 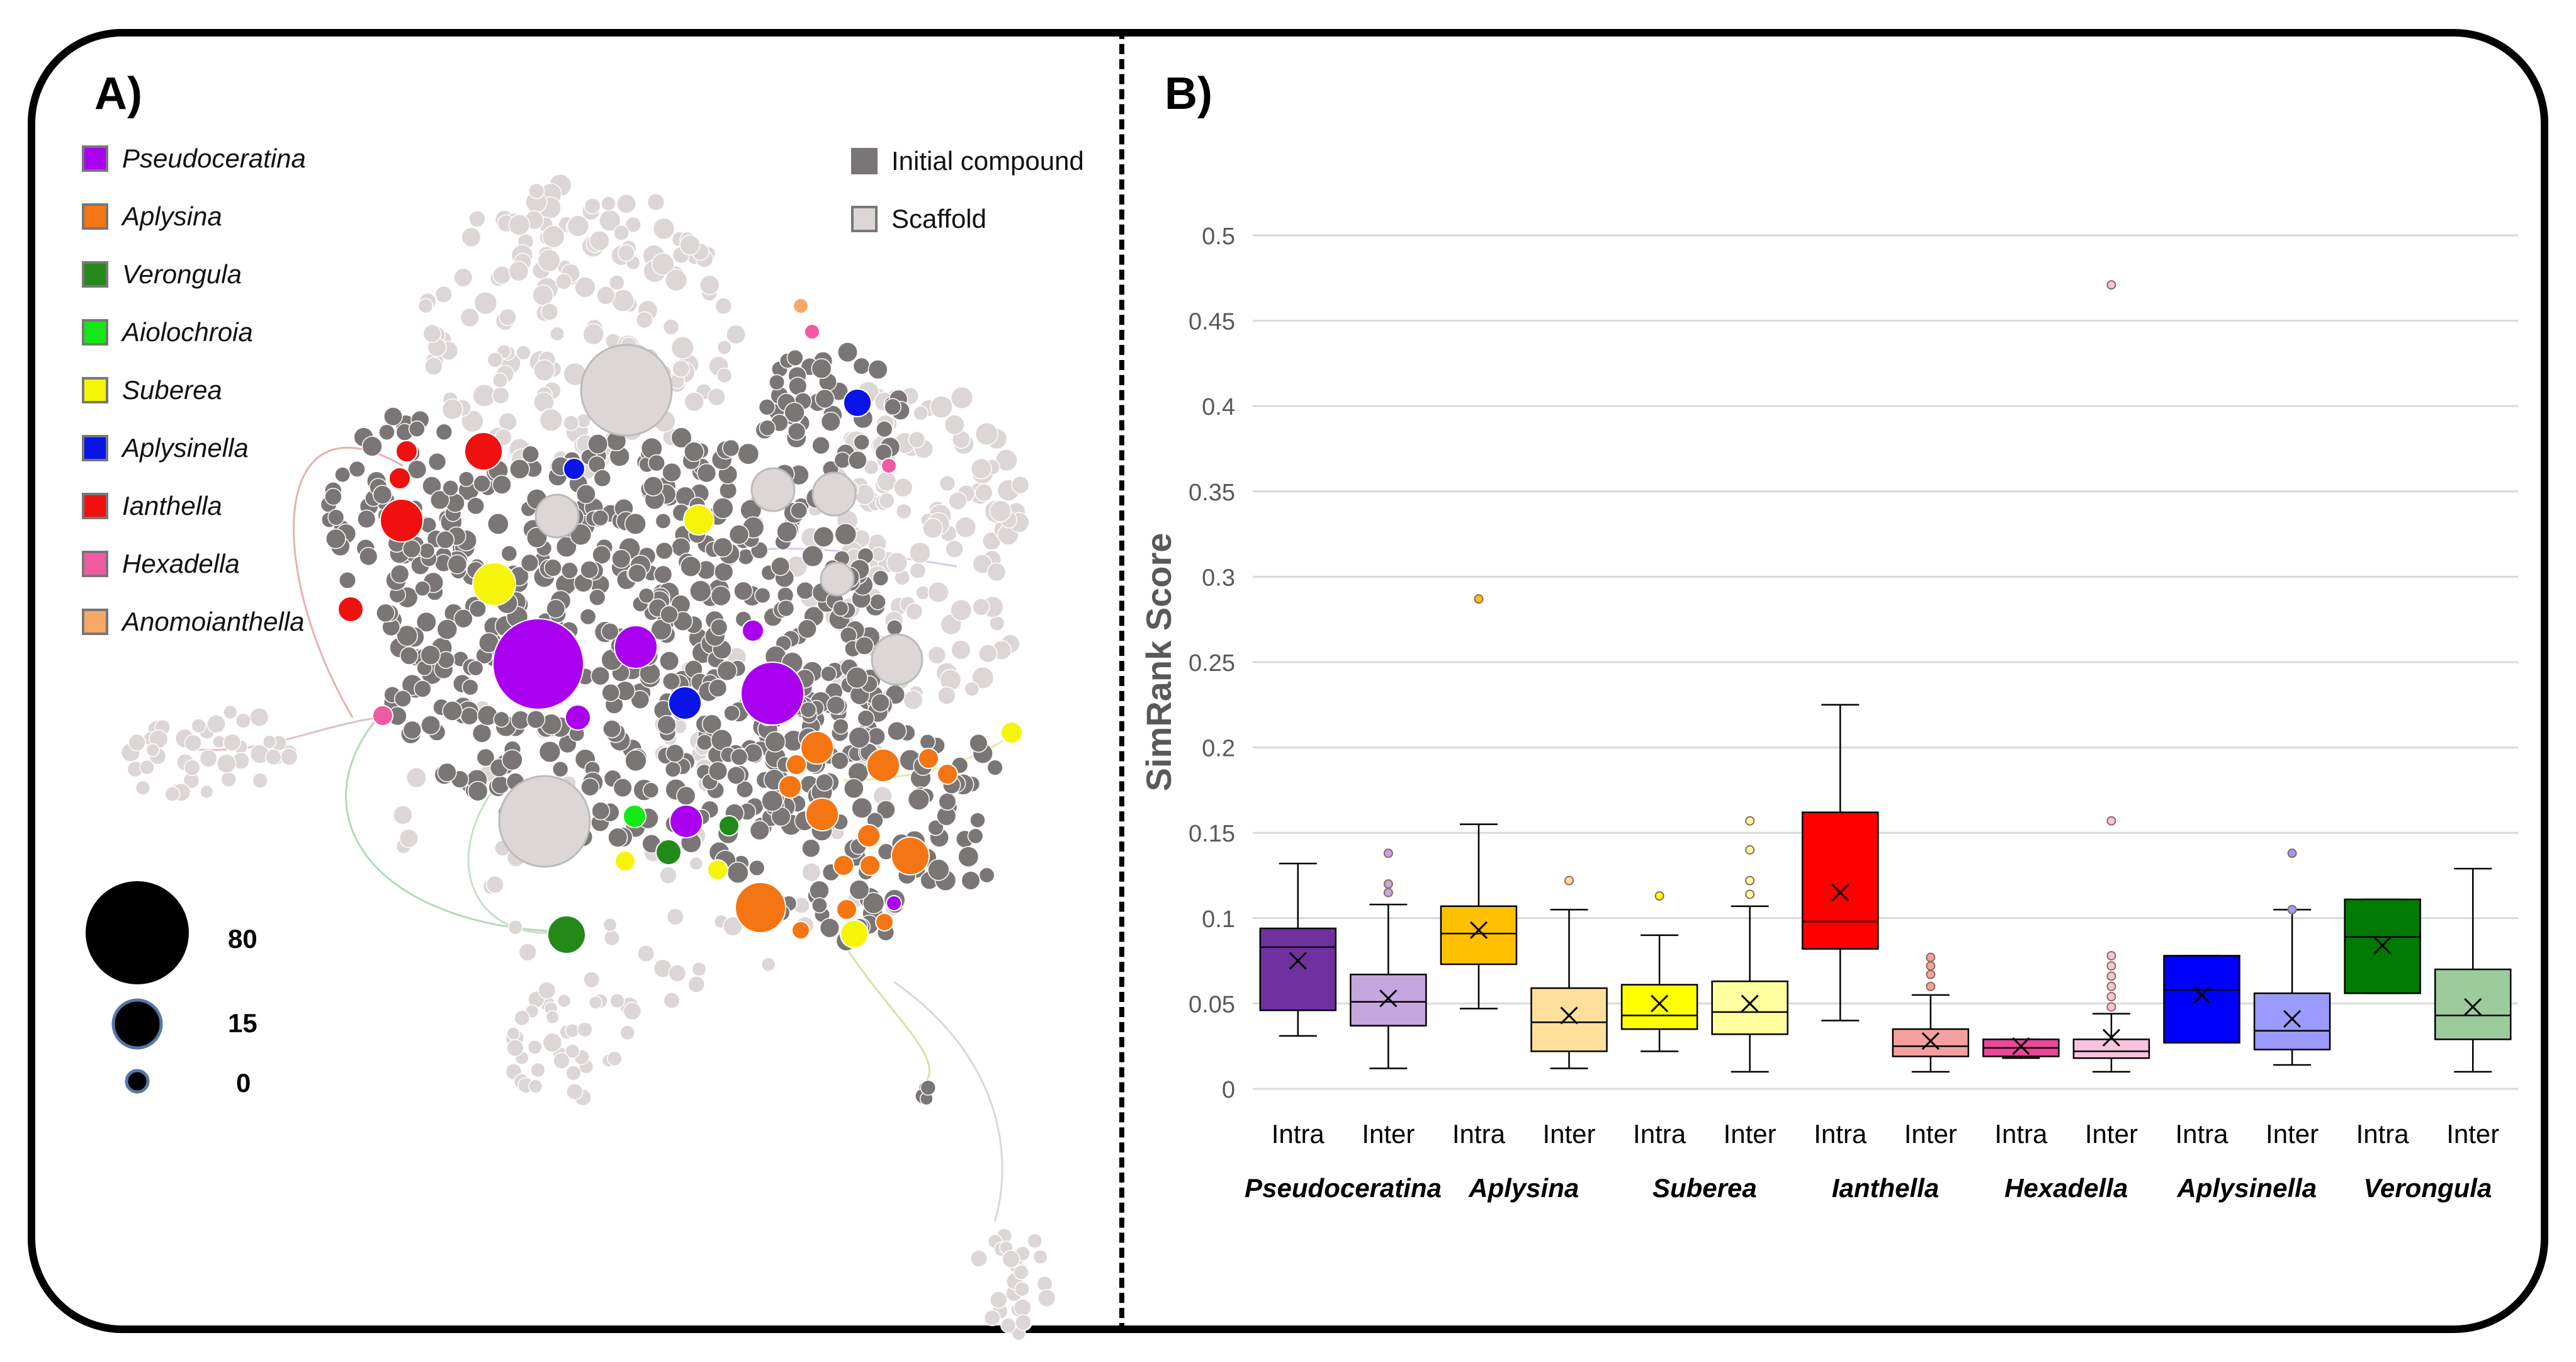 What do you see at coordinates (1218, 578) in the screenshot?
I see `y-tick-label: 0.3` at bounding box center [1218, 578].